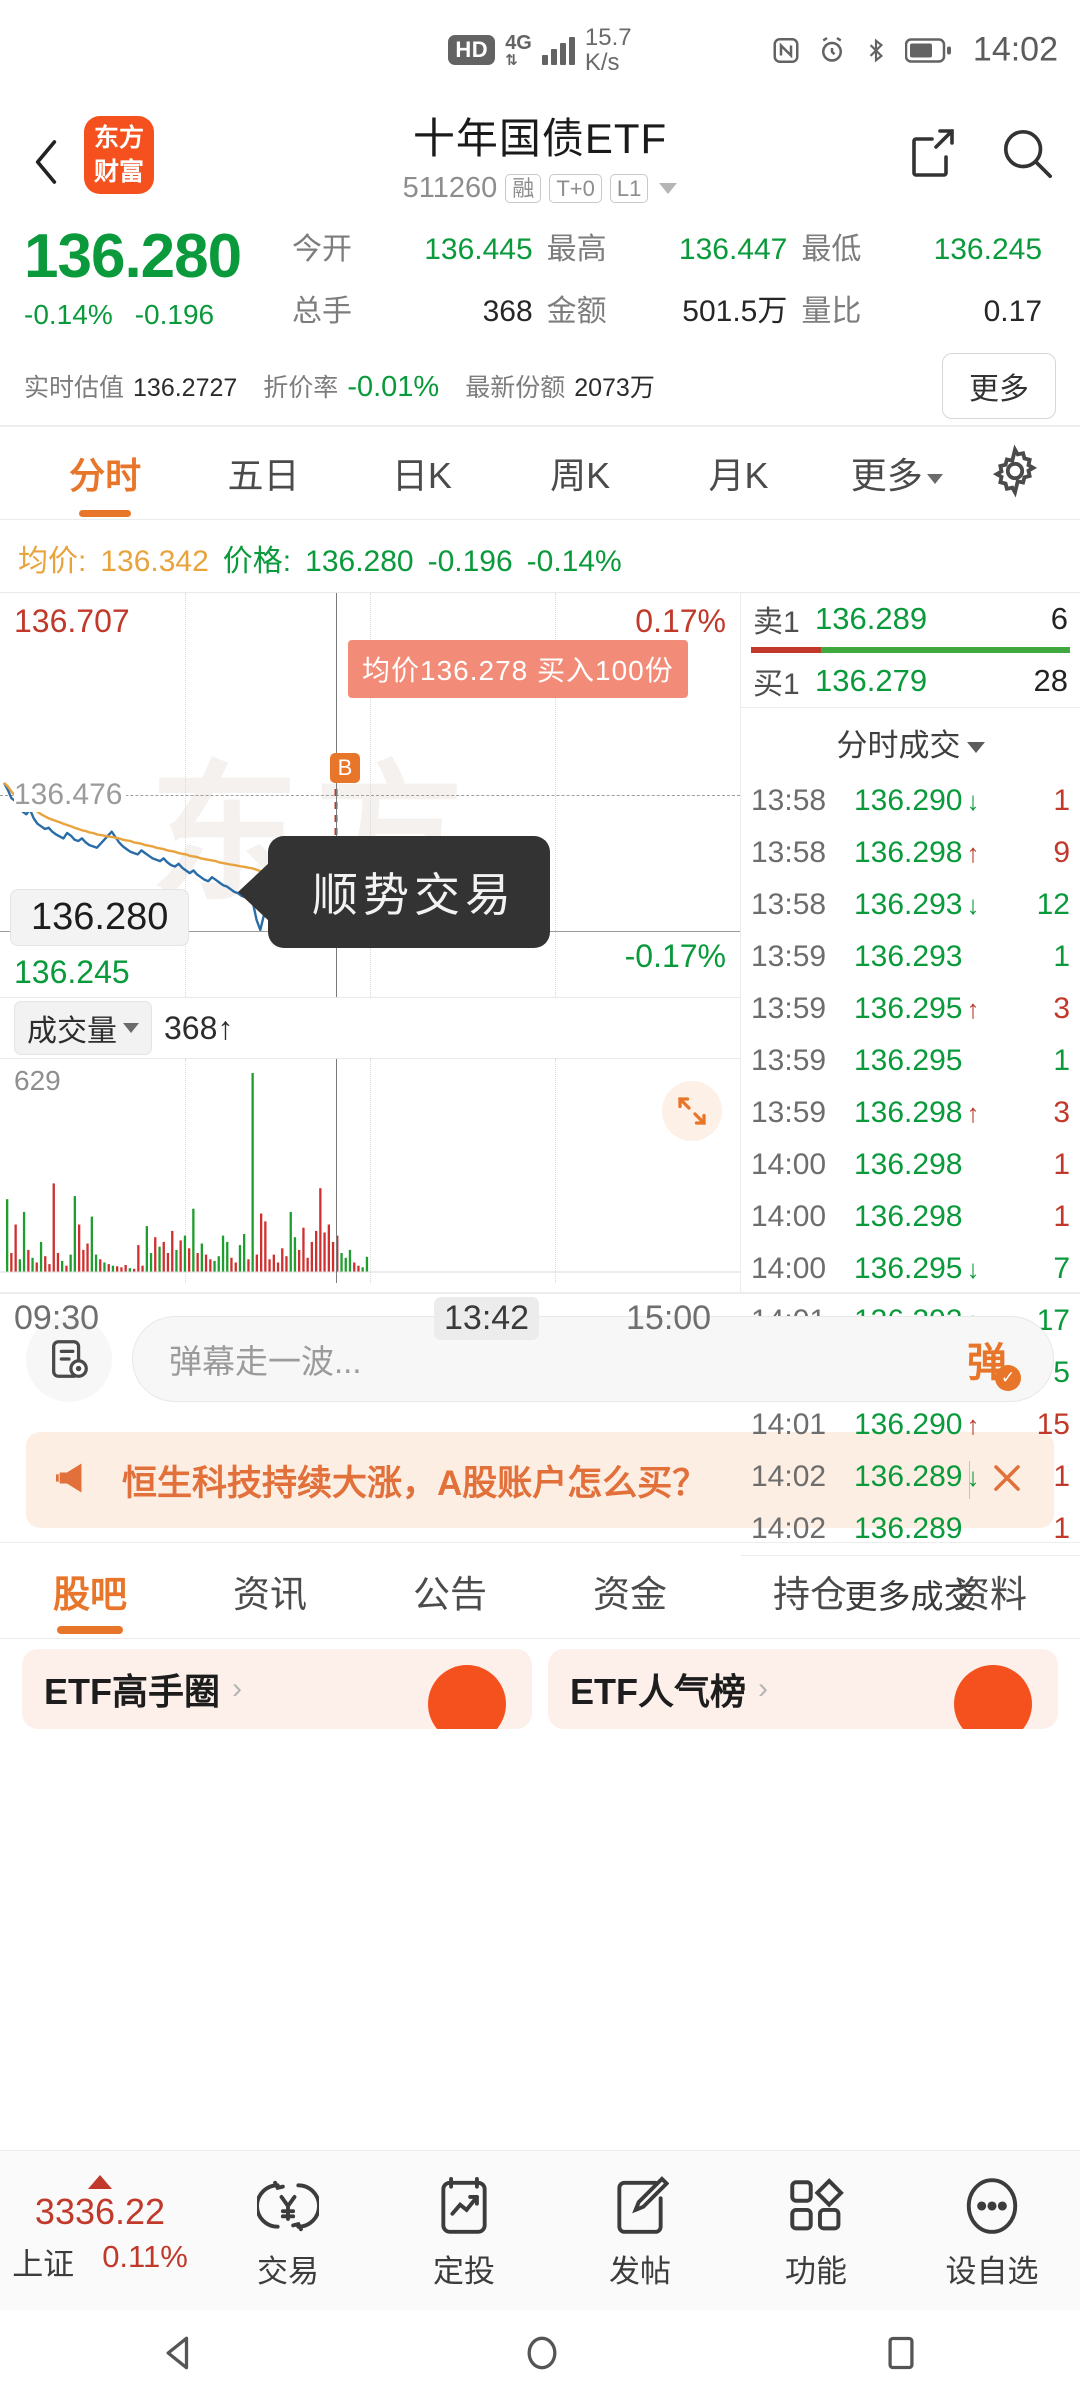 The image size is (1080, 2400). Describe the element at coordinates (1061, 853) in the screenshot. I see `tick-quantity: 9` at that location.